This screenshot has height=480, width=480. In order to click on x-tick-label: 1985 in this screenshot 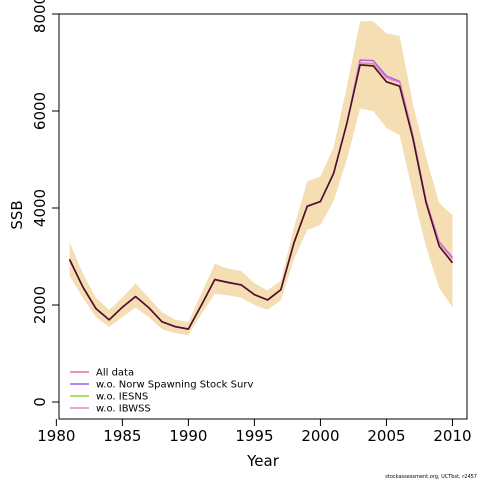, I will do `click(122, 436)`.